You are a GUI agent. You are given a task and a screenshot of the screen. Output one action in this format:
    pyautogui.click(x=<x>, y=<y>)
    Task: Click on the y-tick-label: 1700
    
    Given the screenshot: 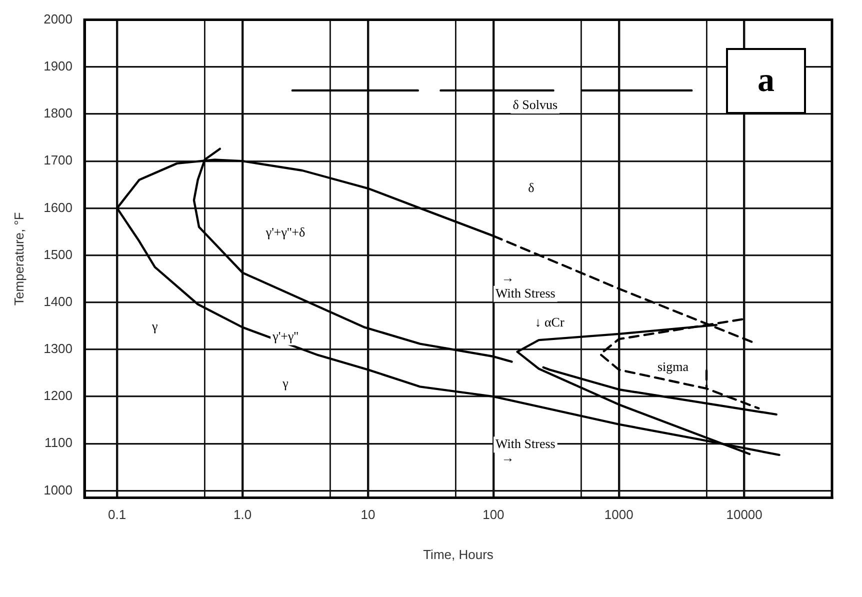 What is the action you would take?
    pyautogui.click(x=58, y=160)
    